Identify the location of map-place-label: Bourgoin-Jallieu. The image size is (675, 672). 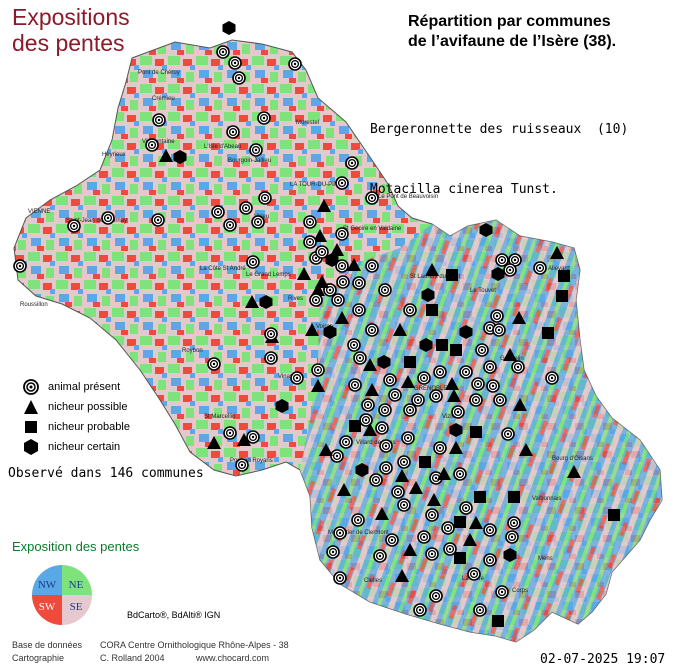
(249, 161).